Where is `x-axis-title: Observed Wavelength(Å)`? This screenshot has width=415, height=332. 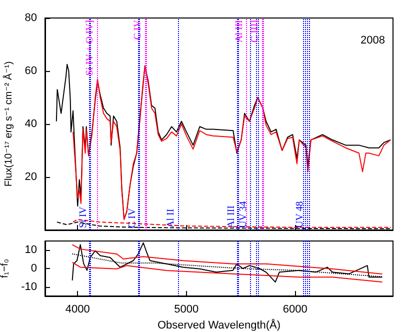
x-axis-title: Observed Wavelength(Å) is located at coordinates (219, 325).